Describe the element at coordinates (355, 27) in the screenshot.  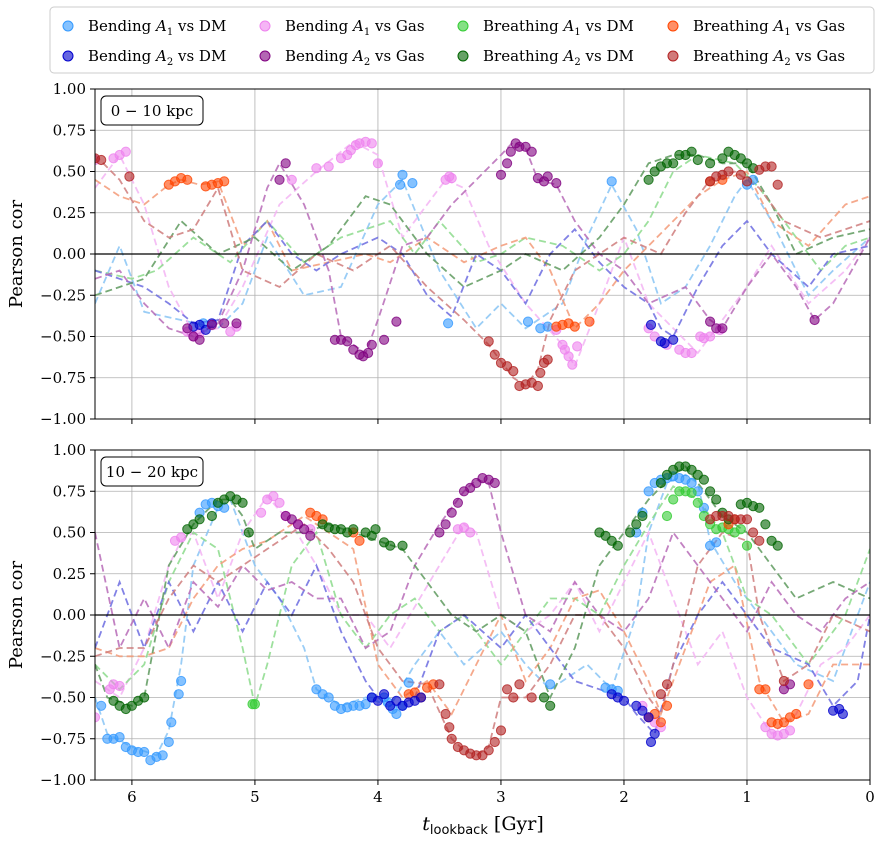
I see `legend-label-bA1gas: Bending A1 vs Gas` at that location.